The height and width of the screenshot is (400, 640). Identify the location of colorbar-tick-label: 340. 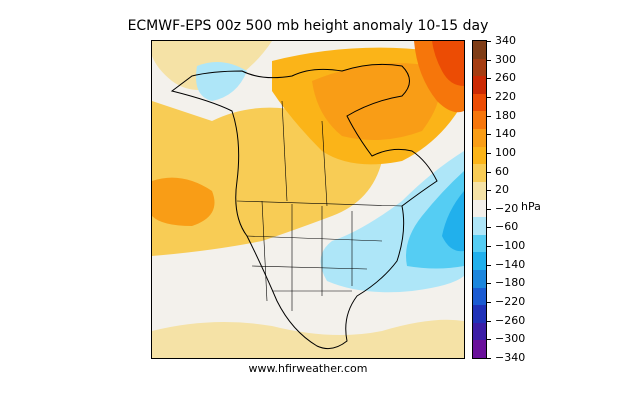
(501, 41).